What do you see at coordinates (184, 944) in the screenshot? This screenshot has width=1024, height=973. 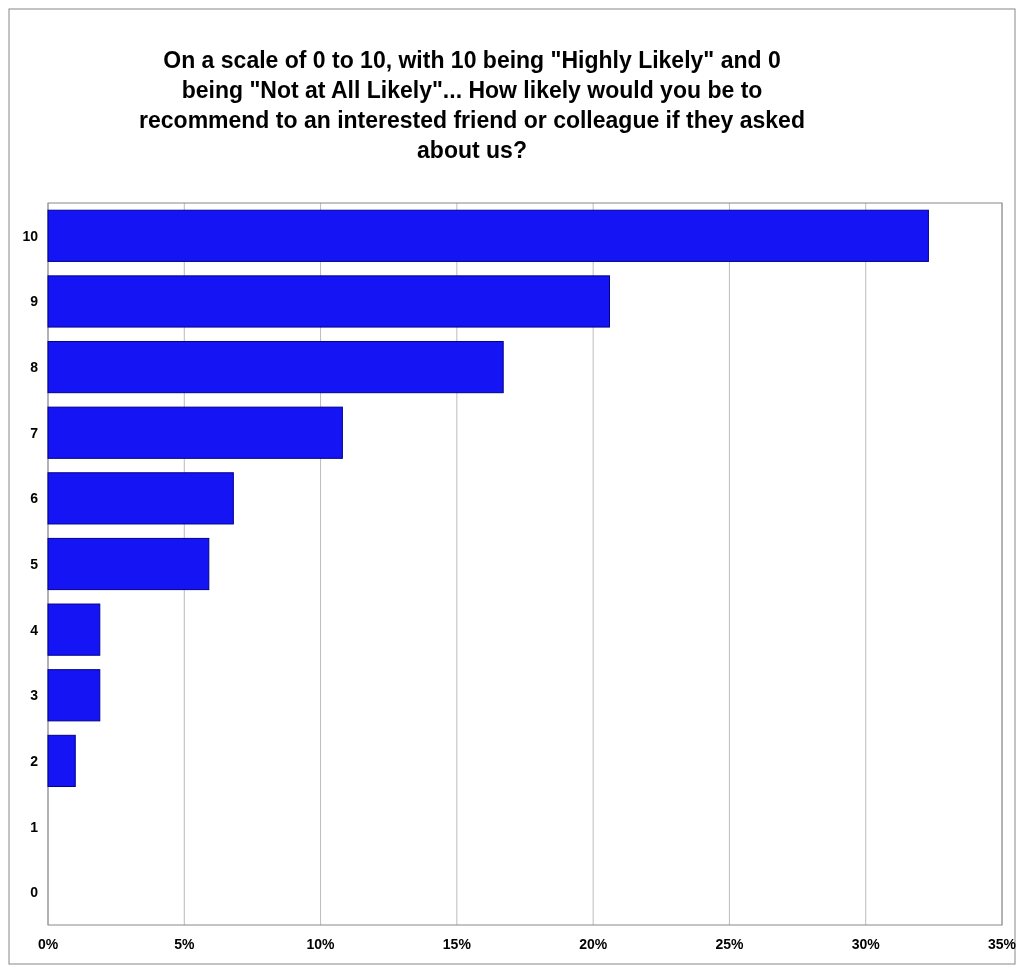 I see `x-tick-label: 5%` at bounding box center [184, 944].